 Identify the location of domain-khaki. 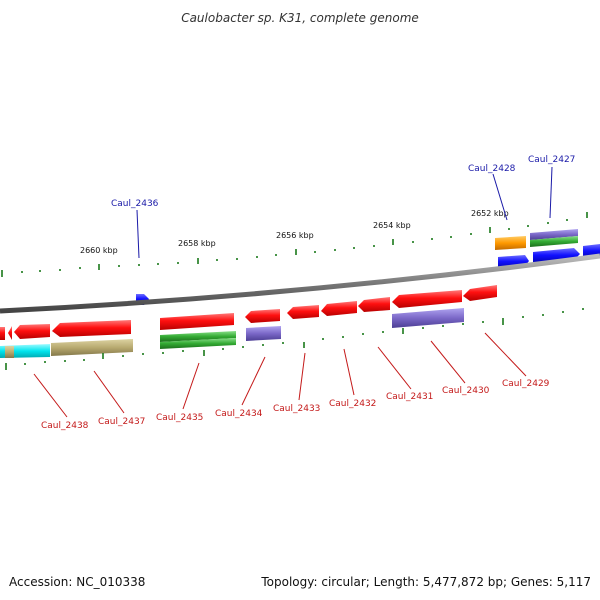
(92, 347).